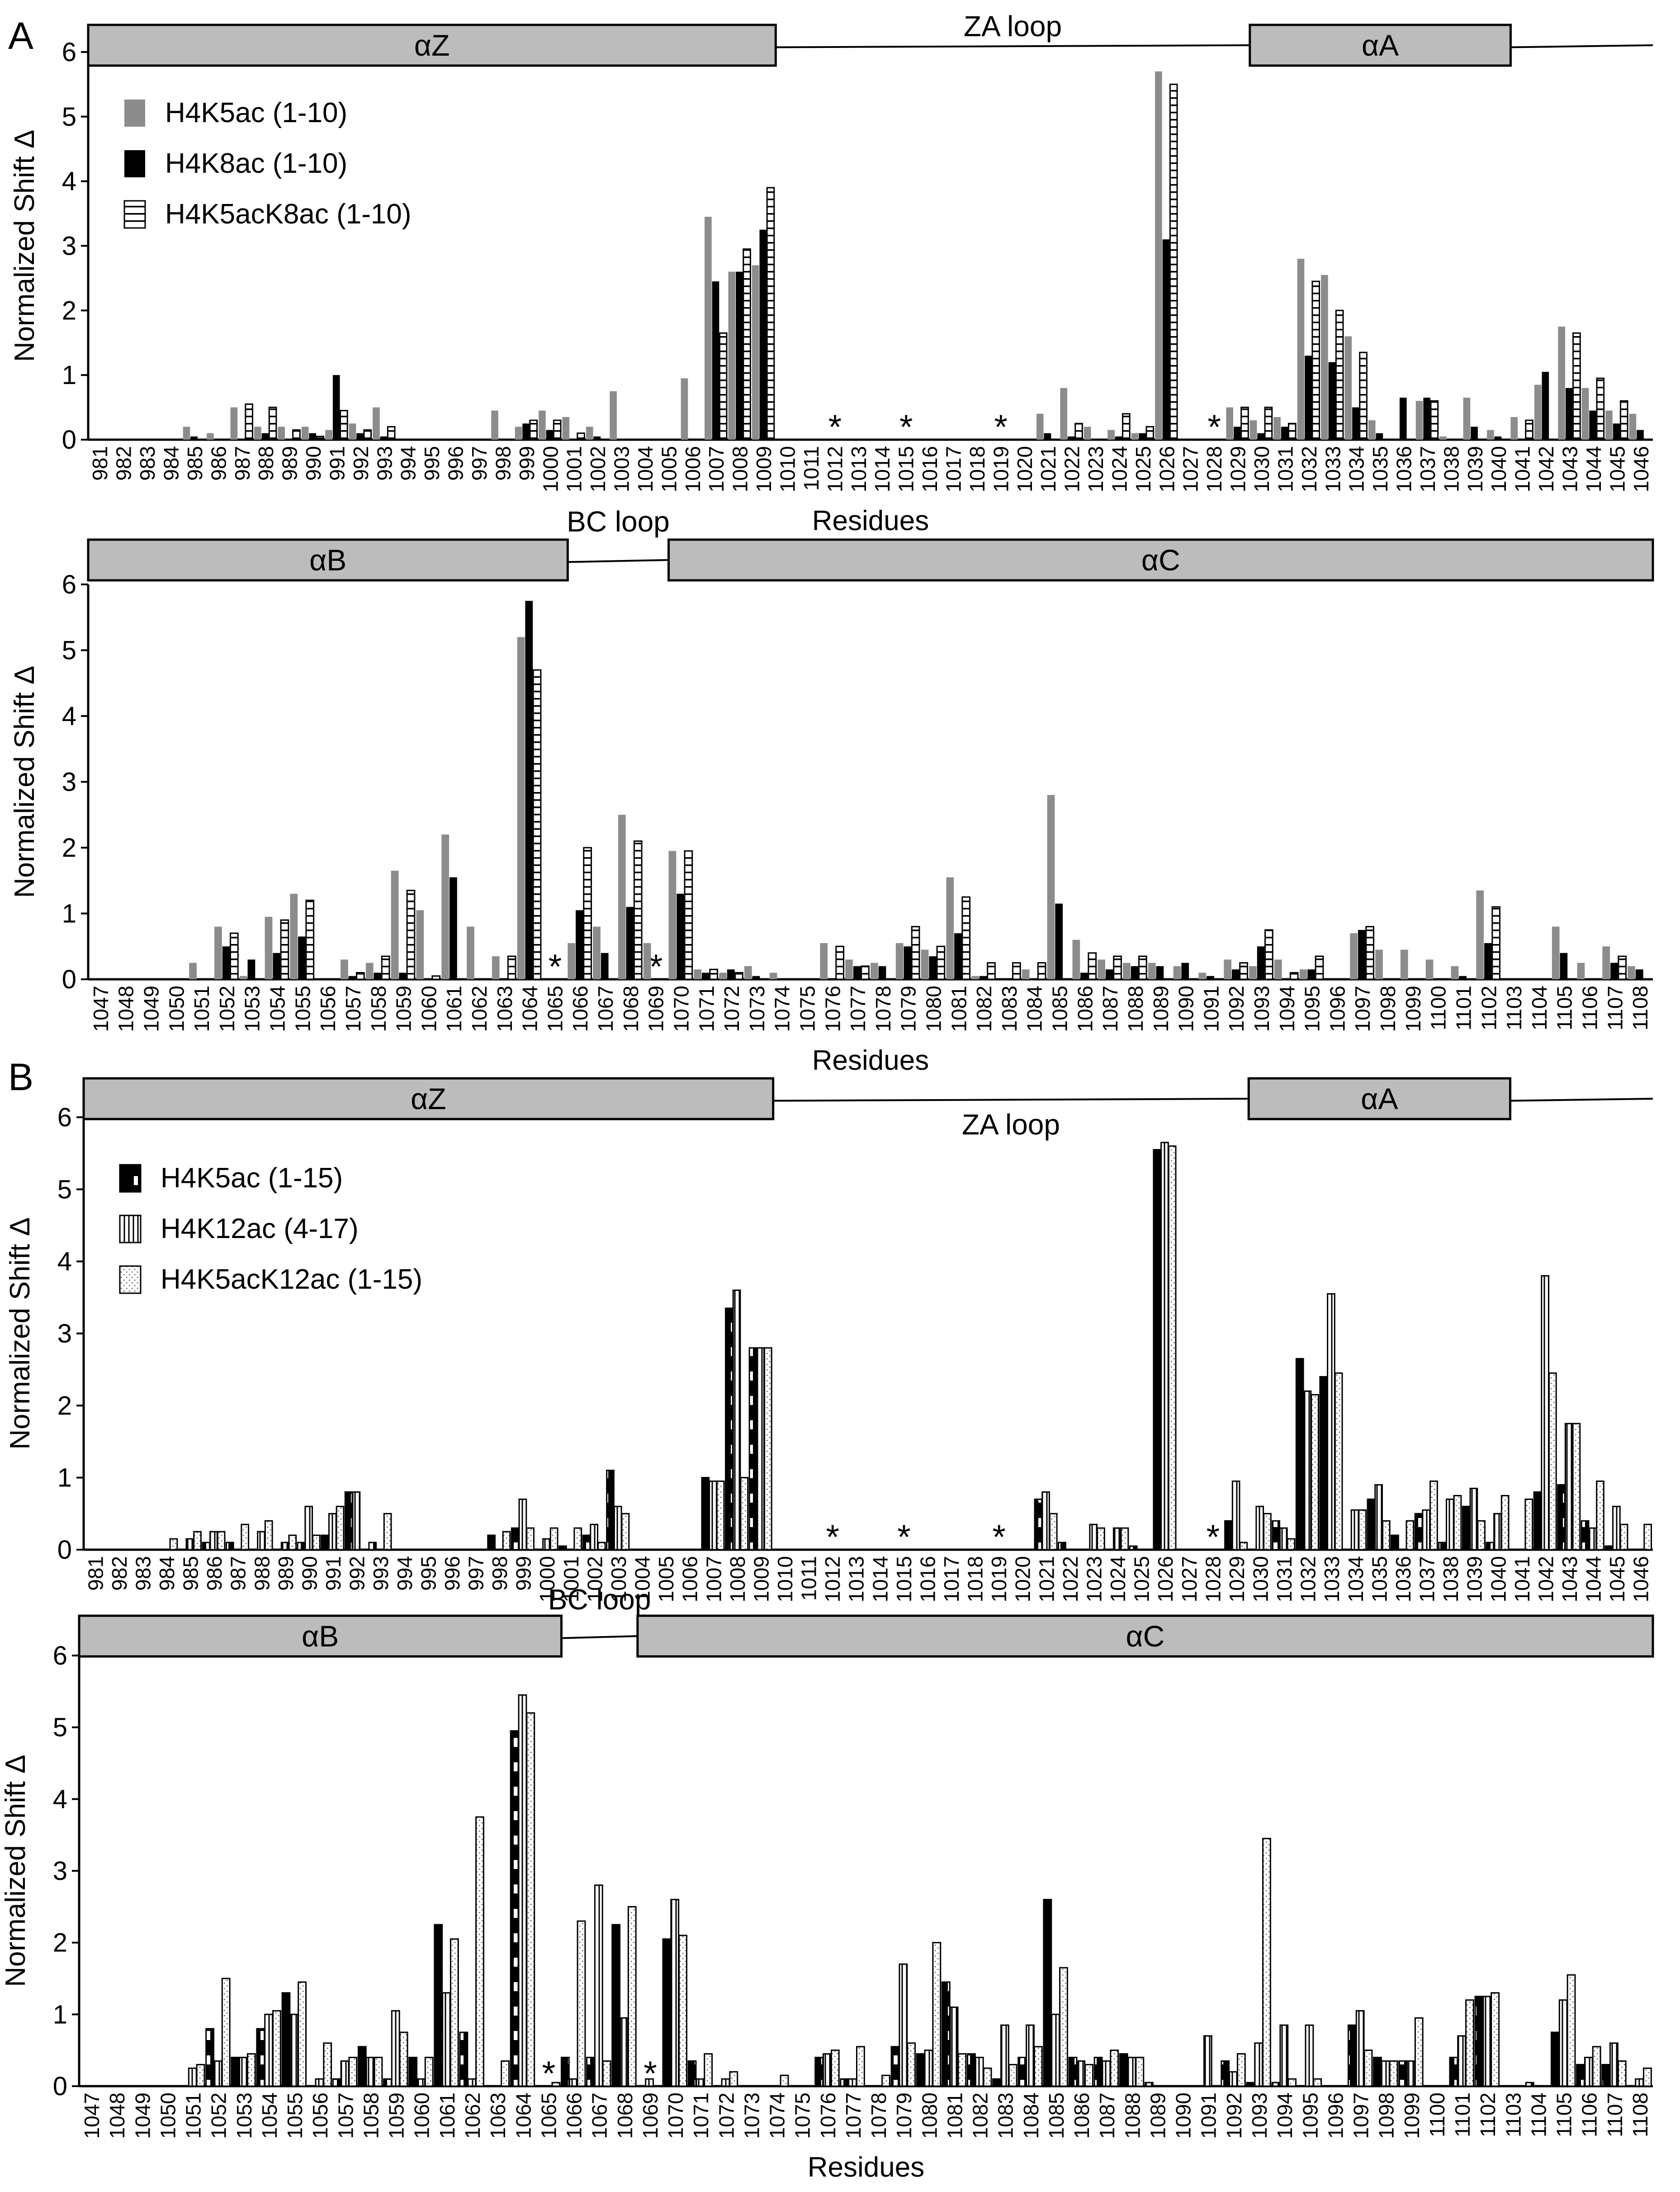  I want to click on x-tick-label: 1004, so click(642, 1579).